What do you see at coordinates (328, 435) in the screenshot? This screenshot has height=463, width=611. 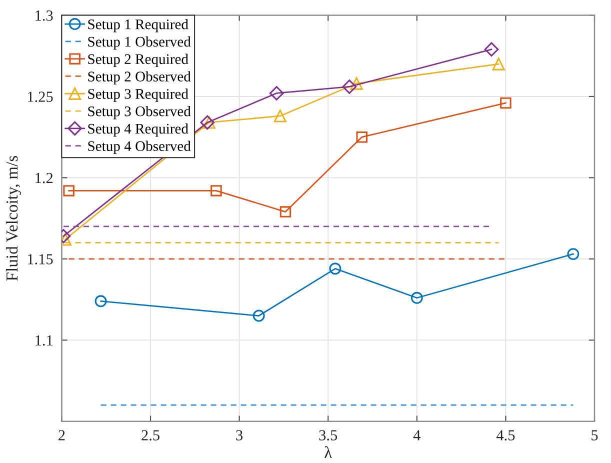 I see `x-tick-label: 3.5` at bounding box center [328, 435].